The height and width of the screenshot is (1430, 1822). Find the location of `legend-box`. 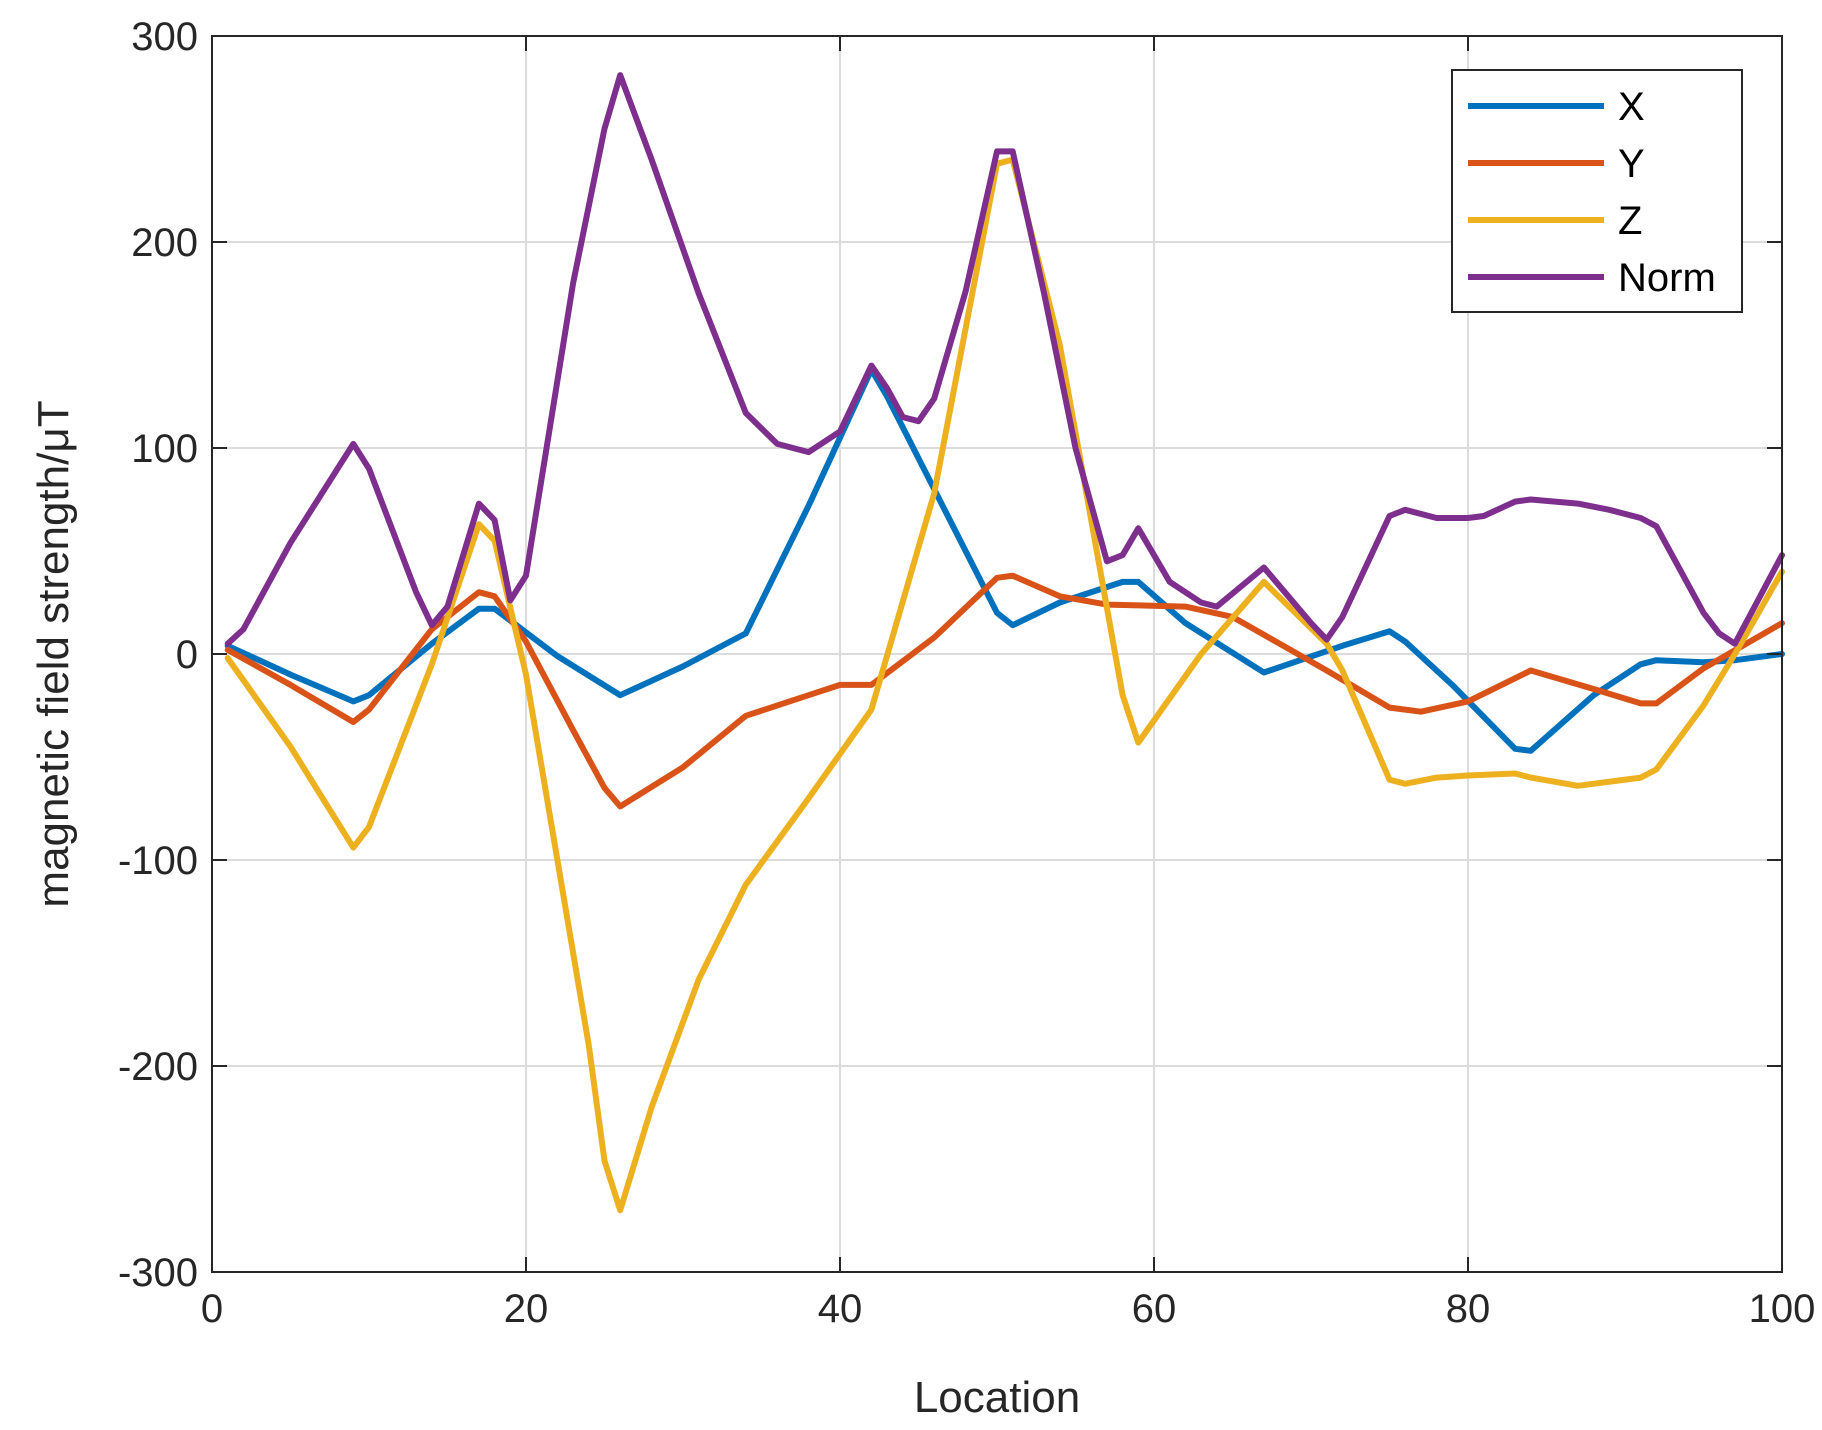

legend-box is located at coordinates (1597, 191).